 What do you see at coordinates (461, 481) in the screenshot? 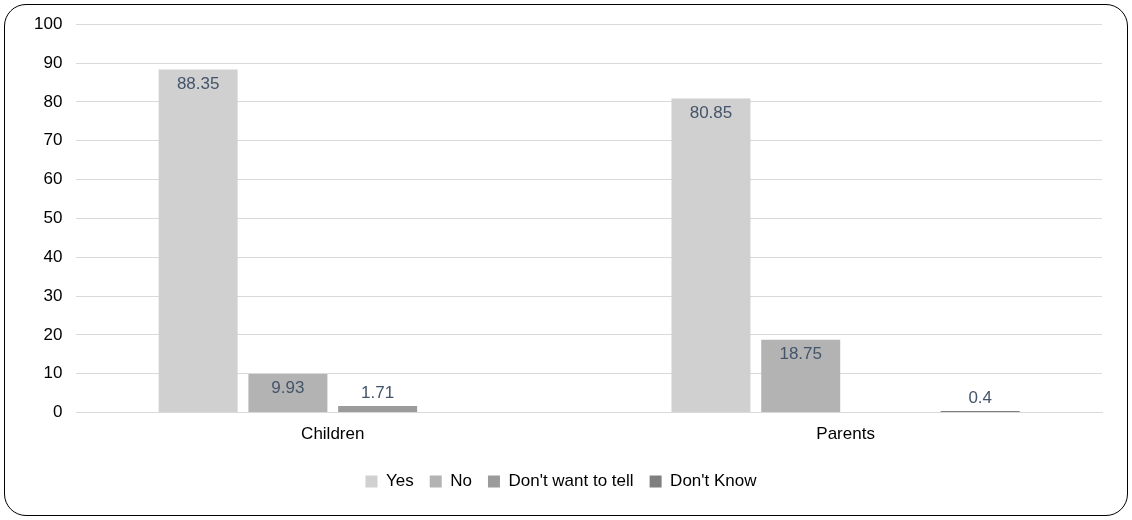
I see `legend-label: No` at bounding box center [461, 481].